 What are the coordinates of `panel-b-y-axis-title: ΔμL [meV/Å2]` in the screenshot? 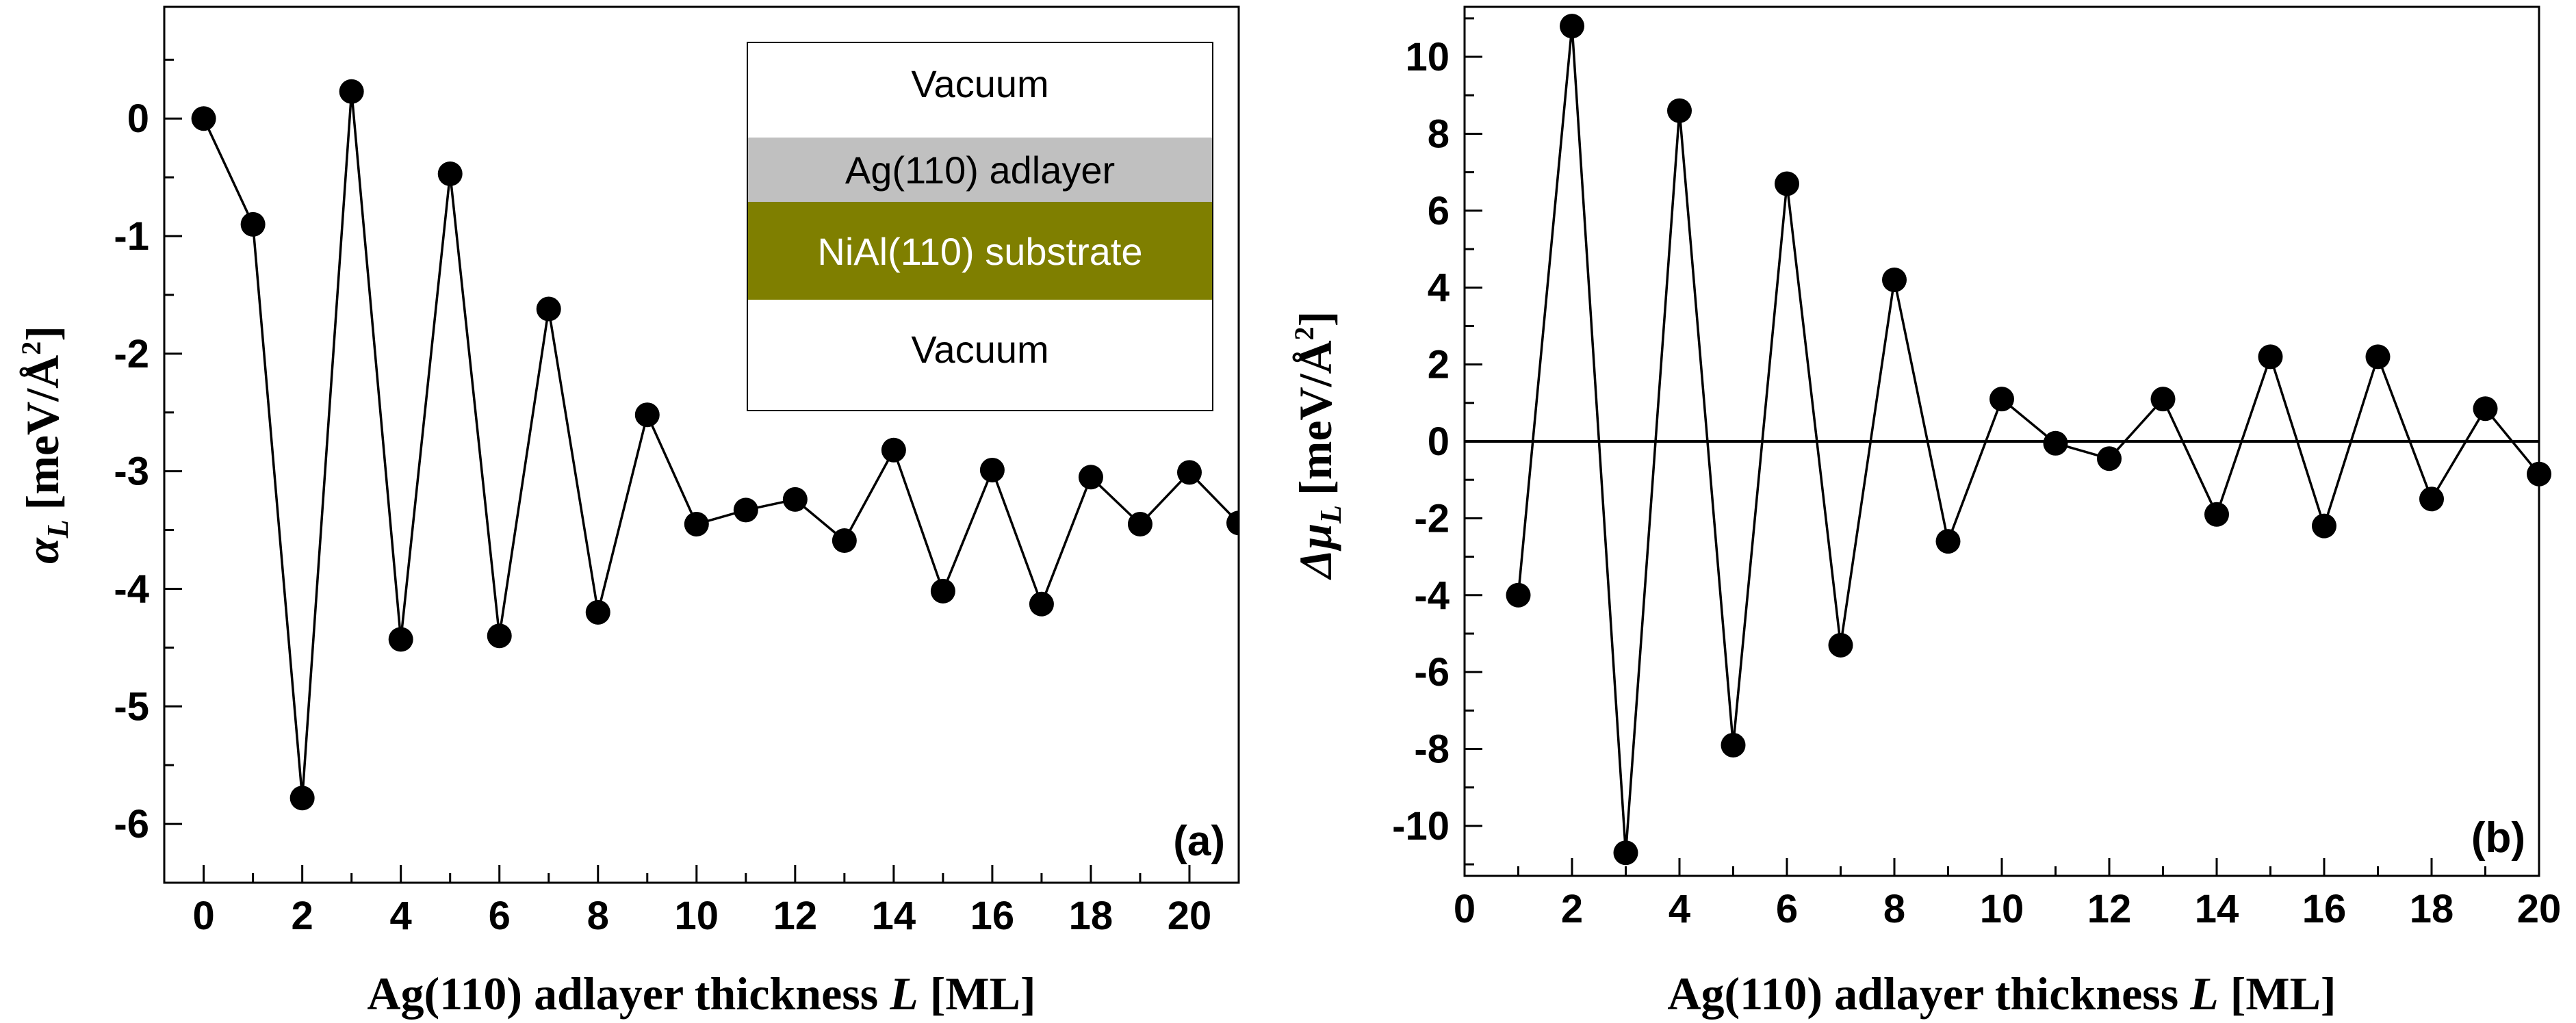 It's located at (1318, 446).